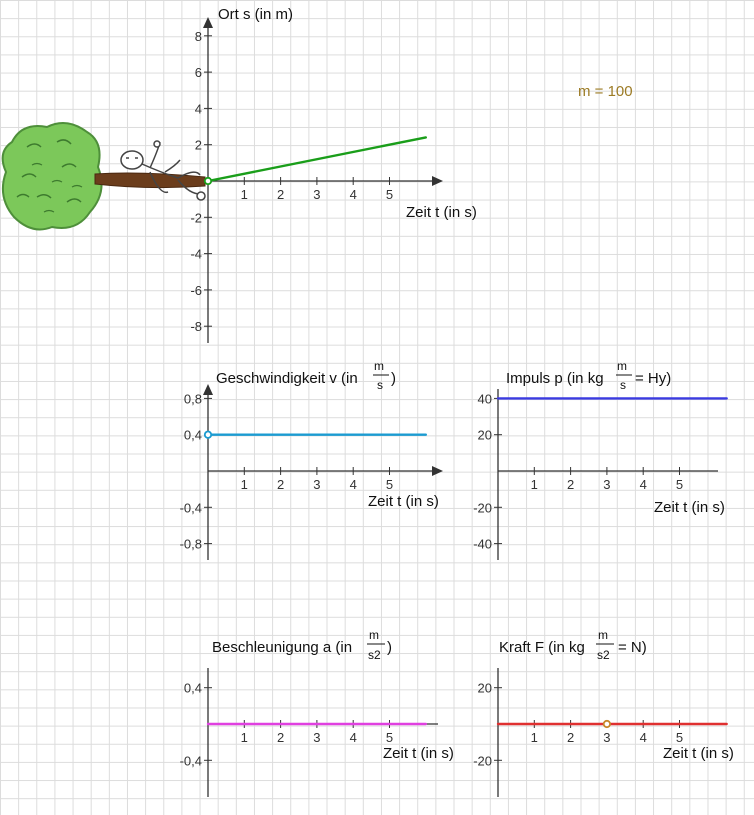 Image resolution: width=754 pixels, height=815 pixels. What do you see at coordinates (437, 181) in the screenshot?
I see `chart-position-x-arrow` at bounding box center [437, 181].